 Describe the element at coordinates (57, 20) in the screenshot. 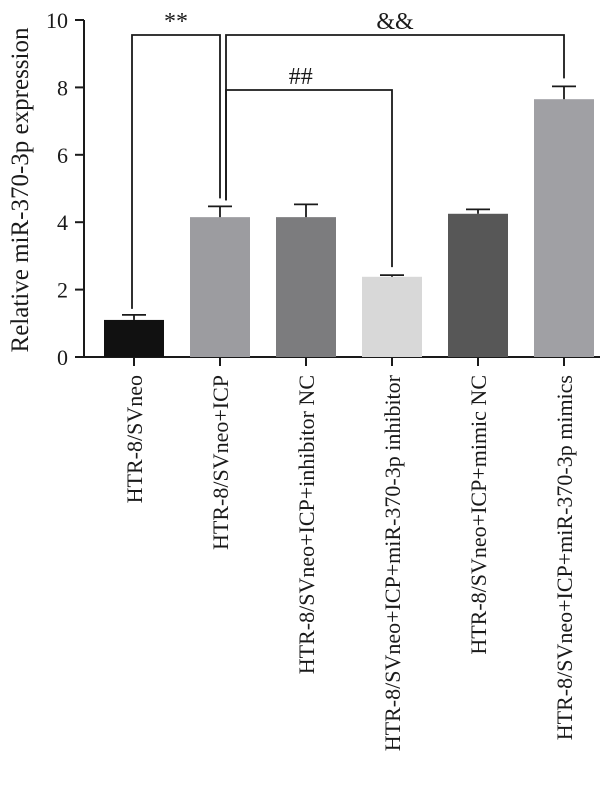

I see `y-tick-label: 10` at that location.